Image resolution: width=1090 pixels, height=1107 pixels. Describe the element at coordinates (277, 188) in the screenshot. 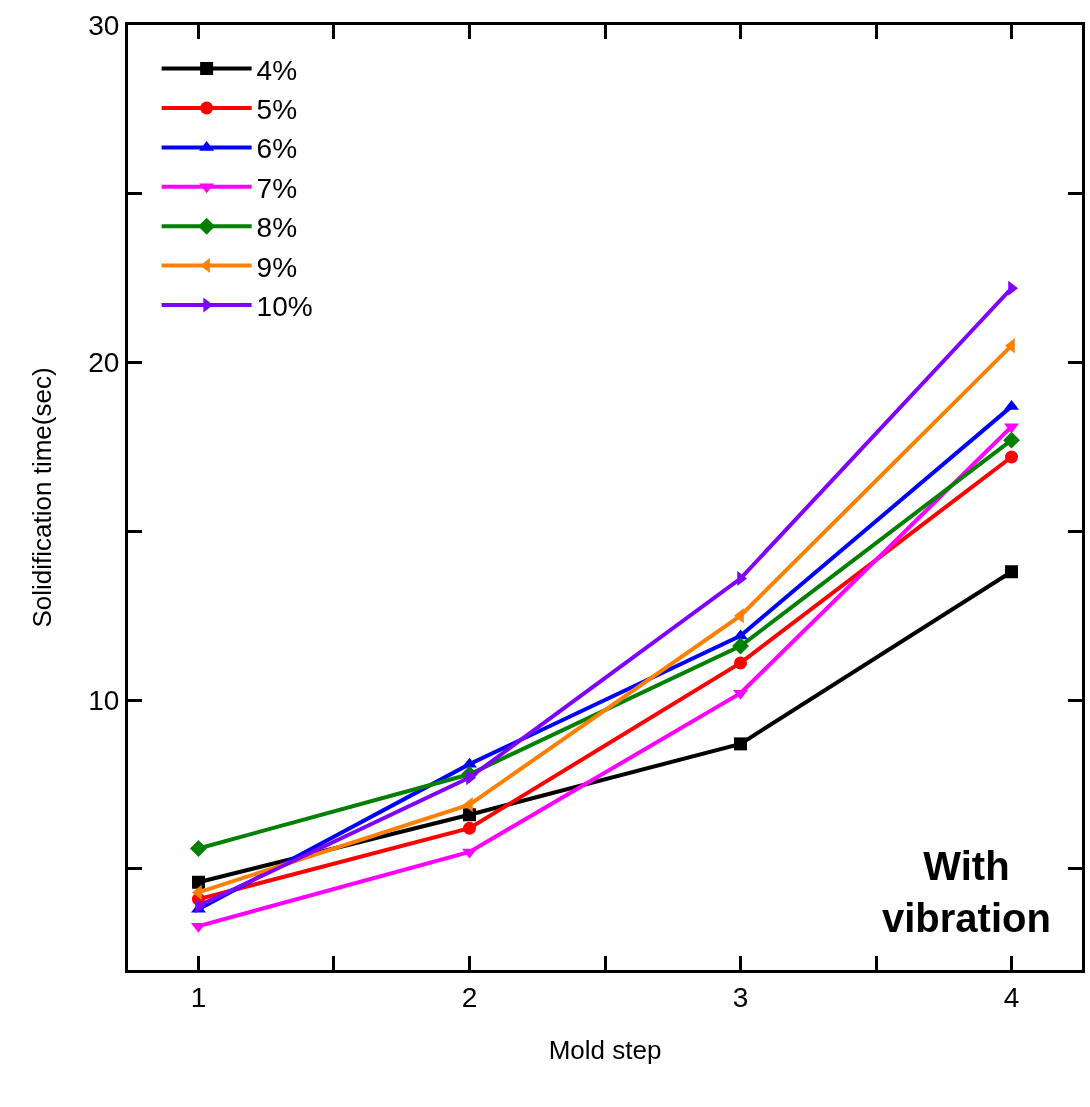

I see `legend-label: 7%` at that location.